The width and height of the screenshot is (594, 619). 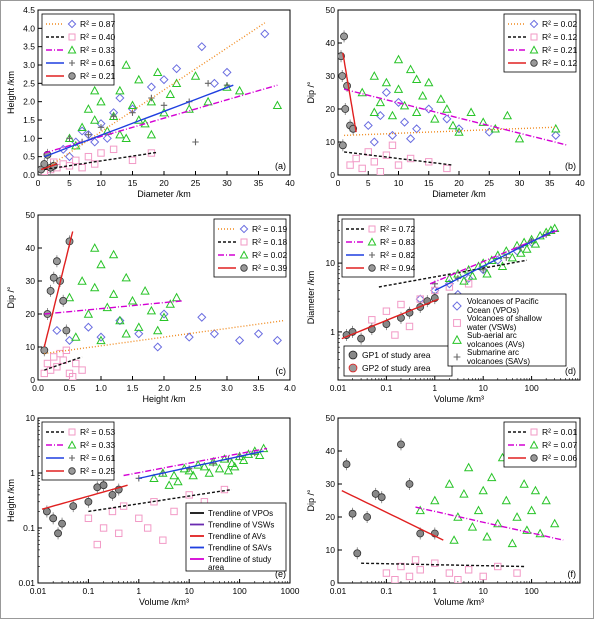 What do you see at coordinates (559, 445) in the screenshot?
I see `legend-label: R² = 0.07` at bounding box center [559, 445].